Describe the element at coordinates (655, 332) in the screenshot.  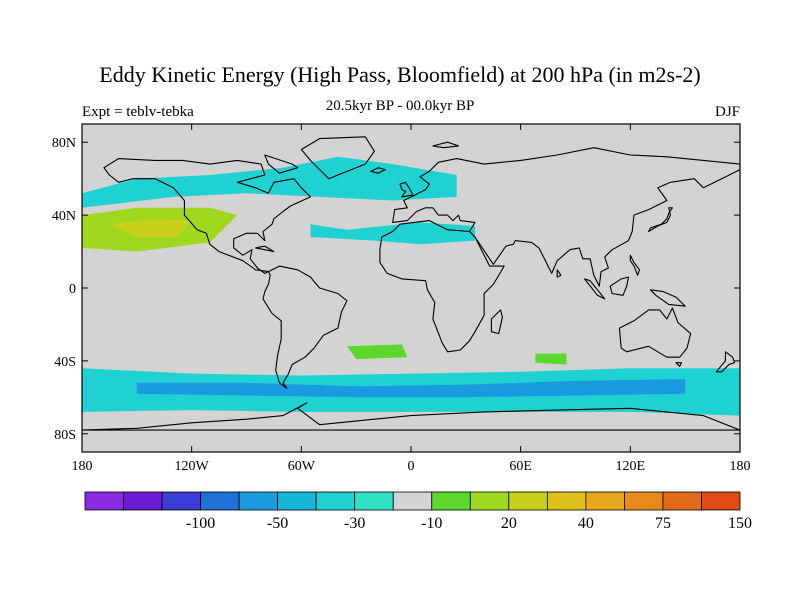
I see `coastline-australia` at that location.